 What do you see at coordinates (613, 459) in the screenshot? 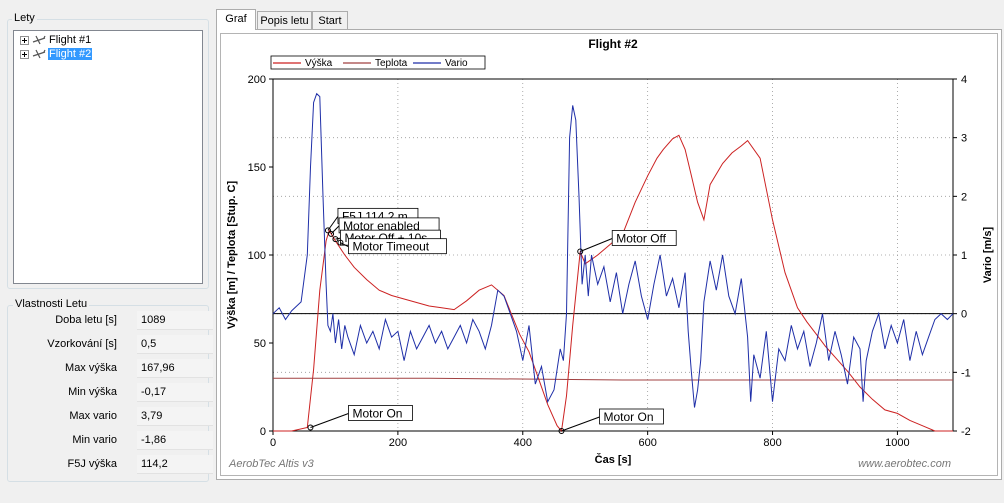
I see `x-axis-label: Čas [s]` at bounding box center [613, 459].